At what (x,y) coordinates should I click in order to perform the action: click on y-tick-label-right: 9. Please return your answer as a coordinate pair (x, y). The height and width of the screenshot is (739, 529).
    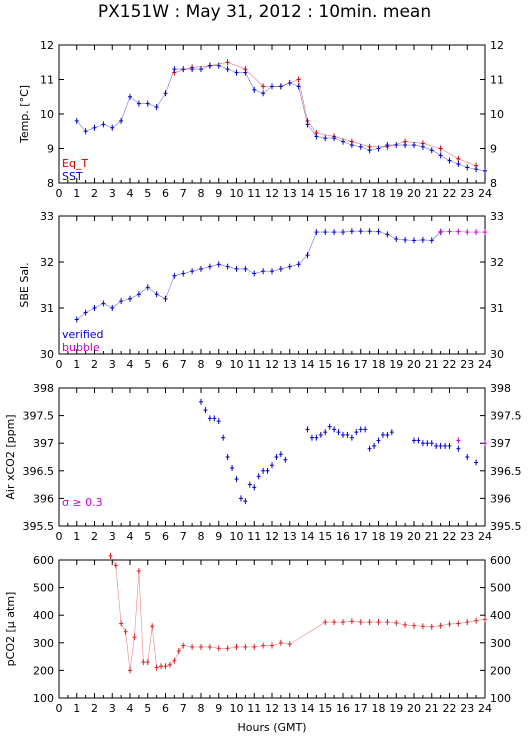
    Looking at the image, I should click on (493, 149).